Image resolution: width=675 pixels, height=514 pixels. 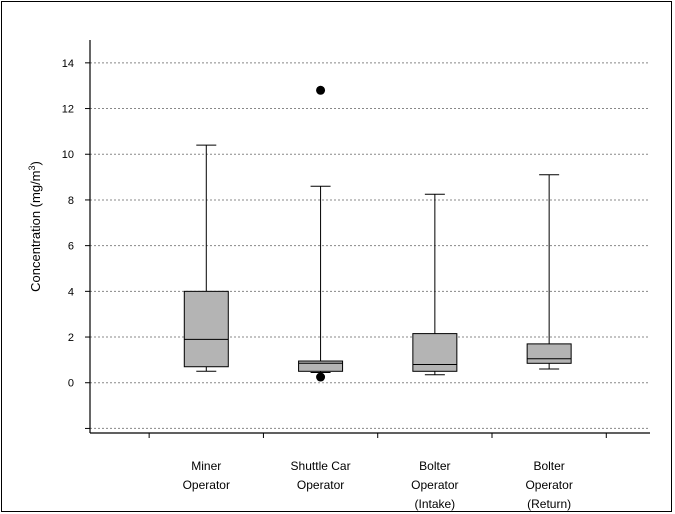 What do you see at coordinates (68, 155) in the screenshot?
I see `y-tick-label: 10` at bounding box center [68, 155].